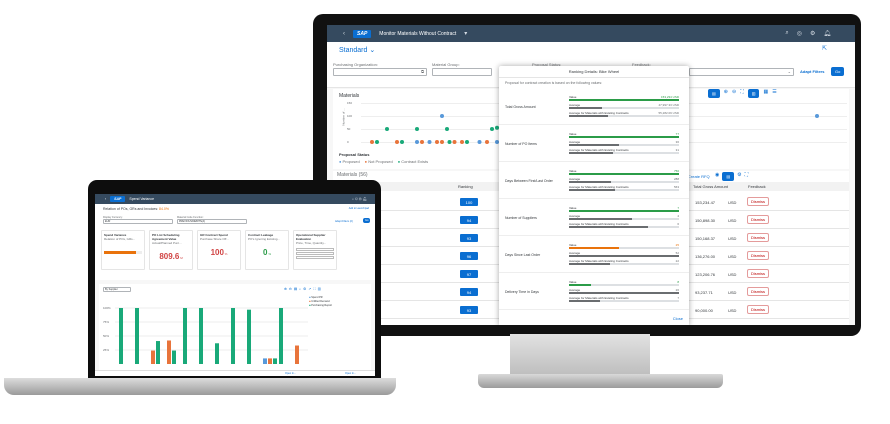 Image resolution: width=890 pixels, height=424 pixels. What do you see at coordinates (825, 49) in the screenshot?
I see `share-icon: ⇱` at bounding box center [825, 49].